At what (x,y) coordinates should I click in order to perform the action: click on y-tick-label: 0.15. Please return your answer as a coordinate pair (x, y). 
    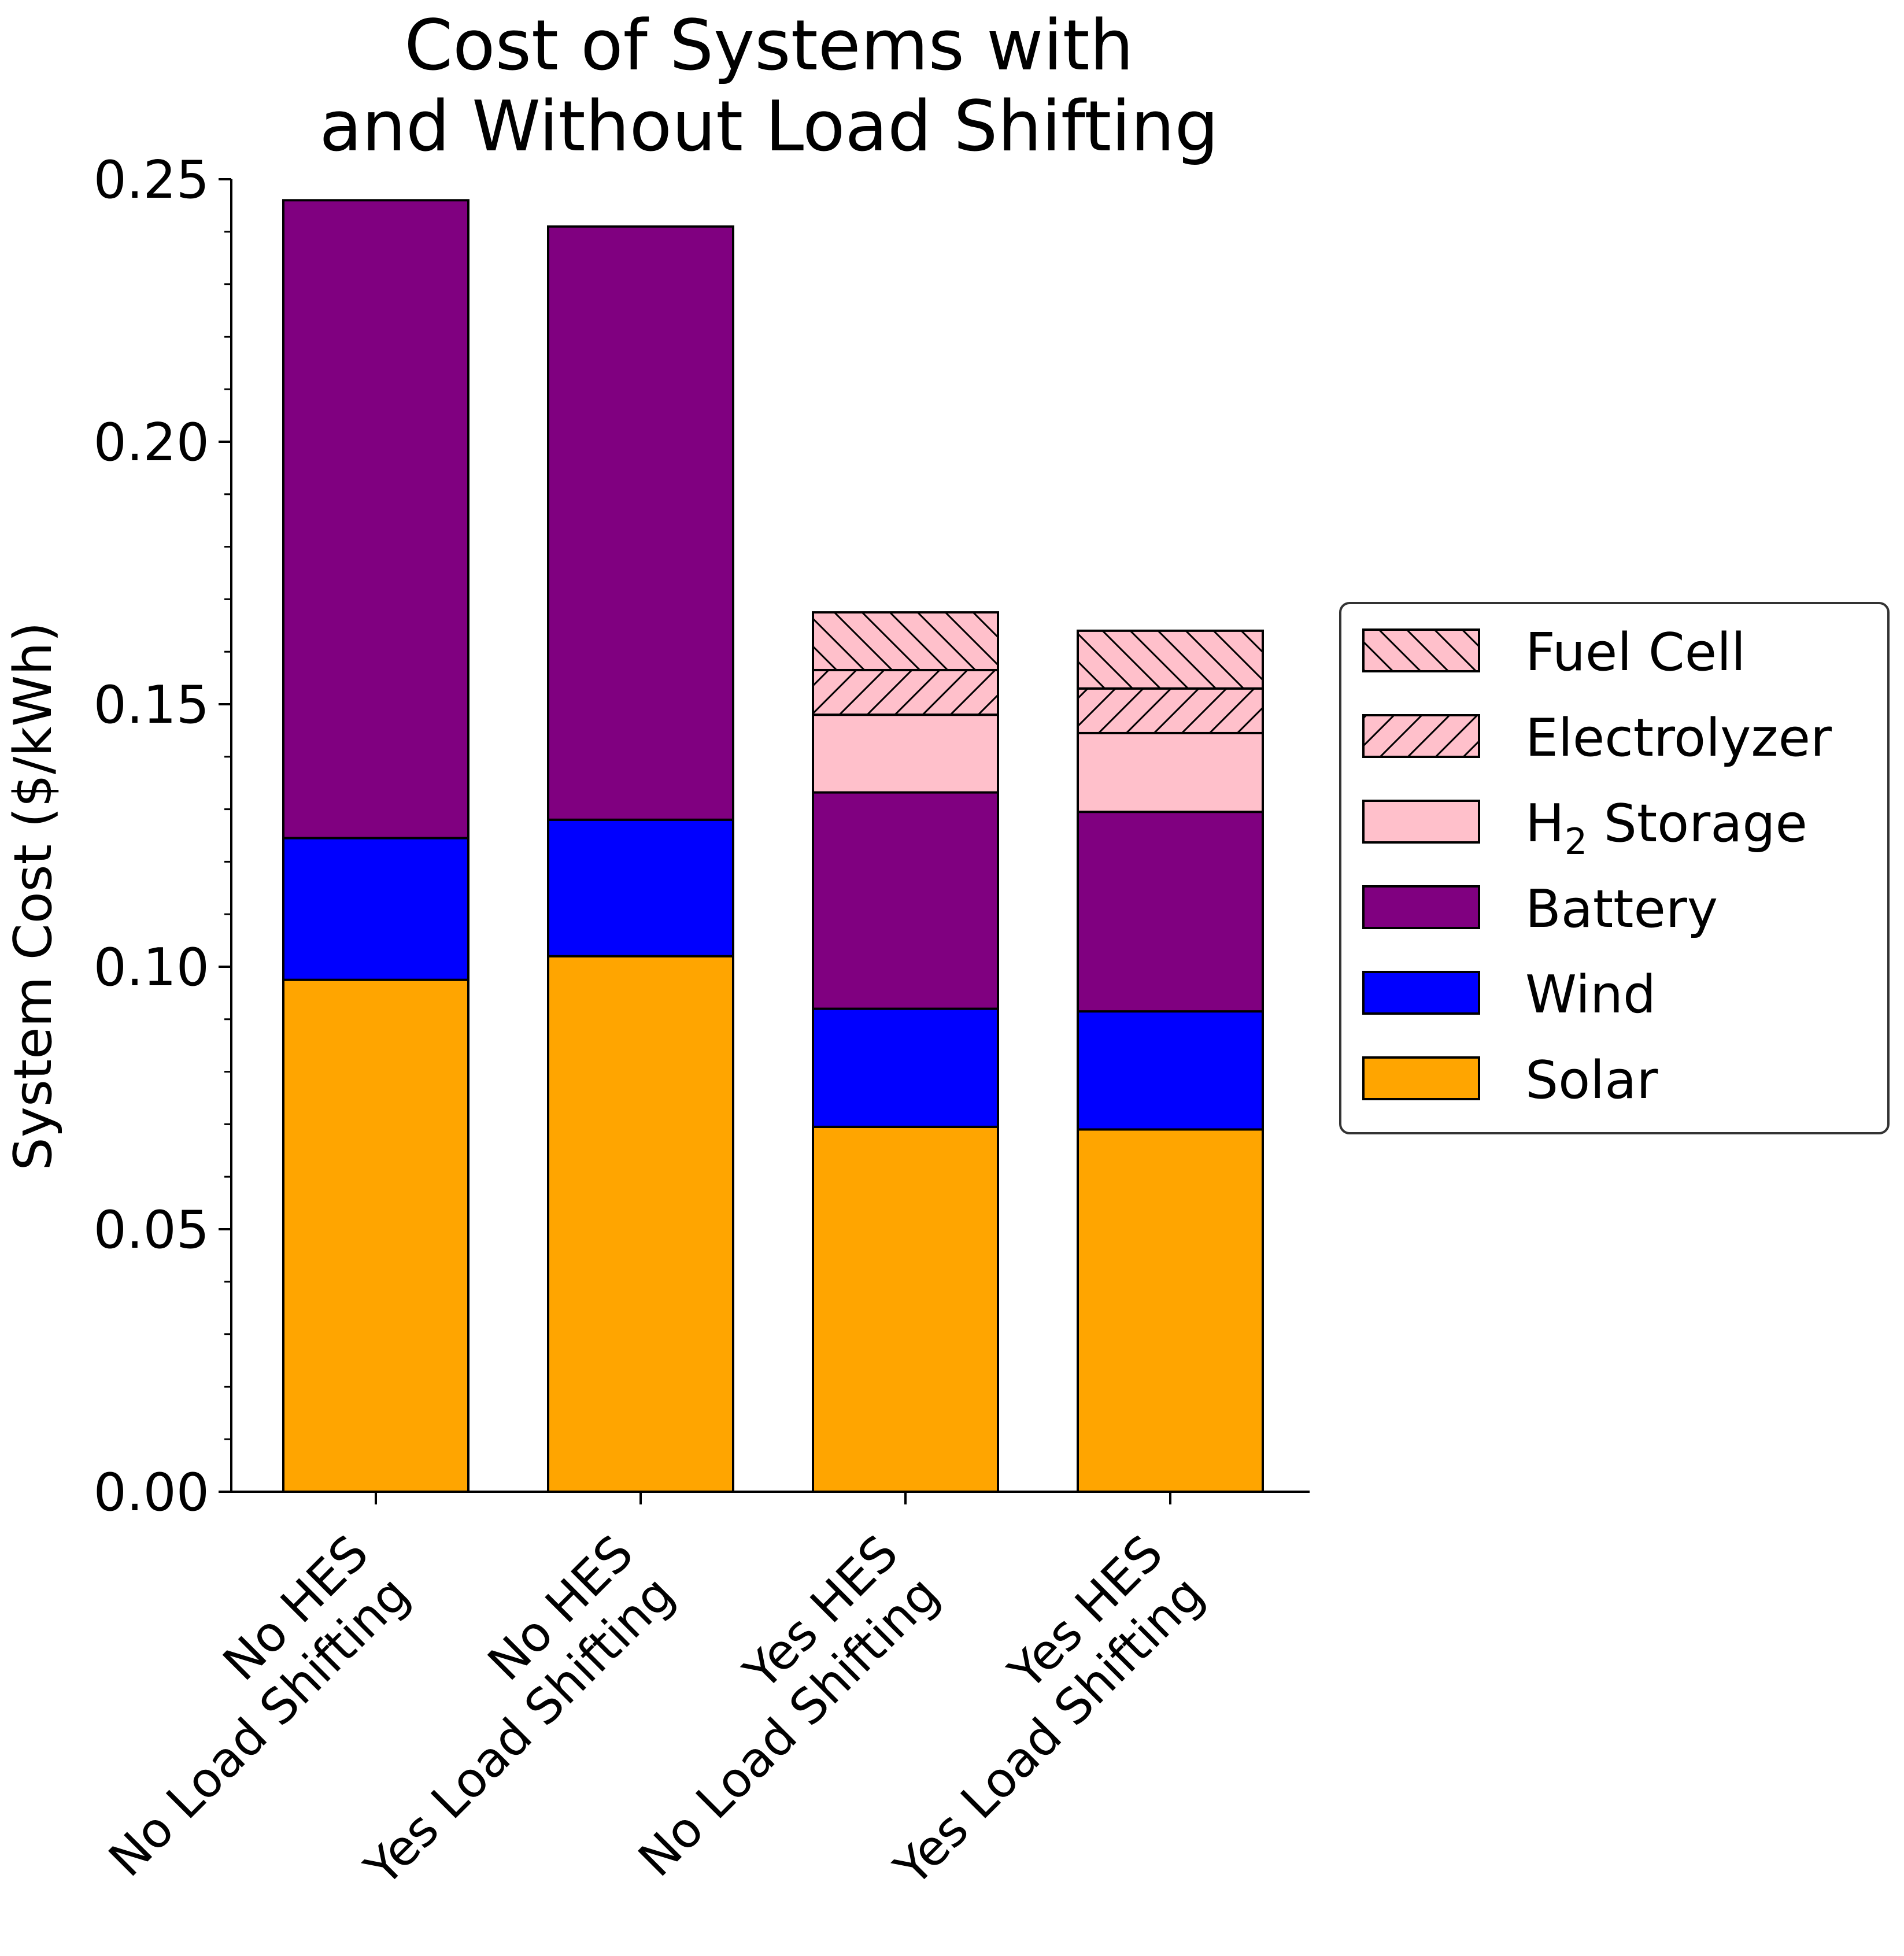
    Looking at the image, I should click on (151, 705).